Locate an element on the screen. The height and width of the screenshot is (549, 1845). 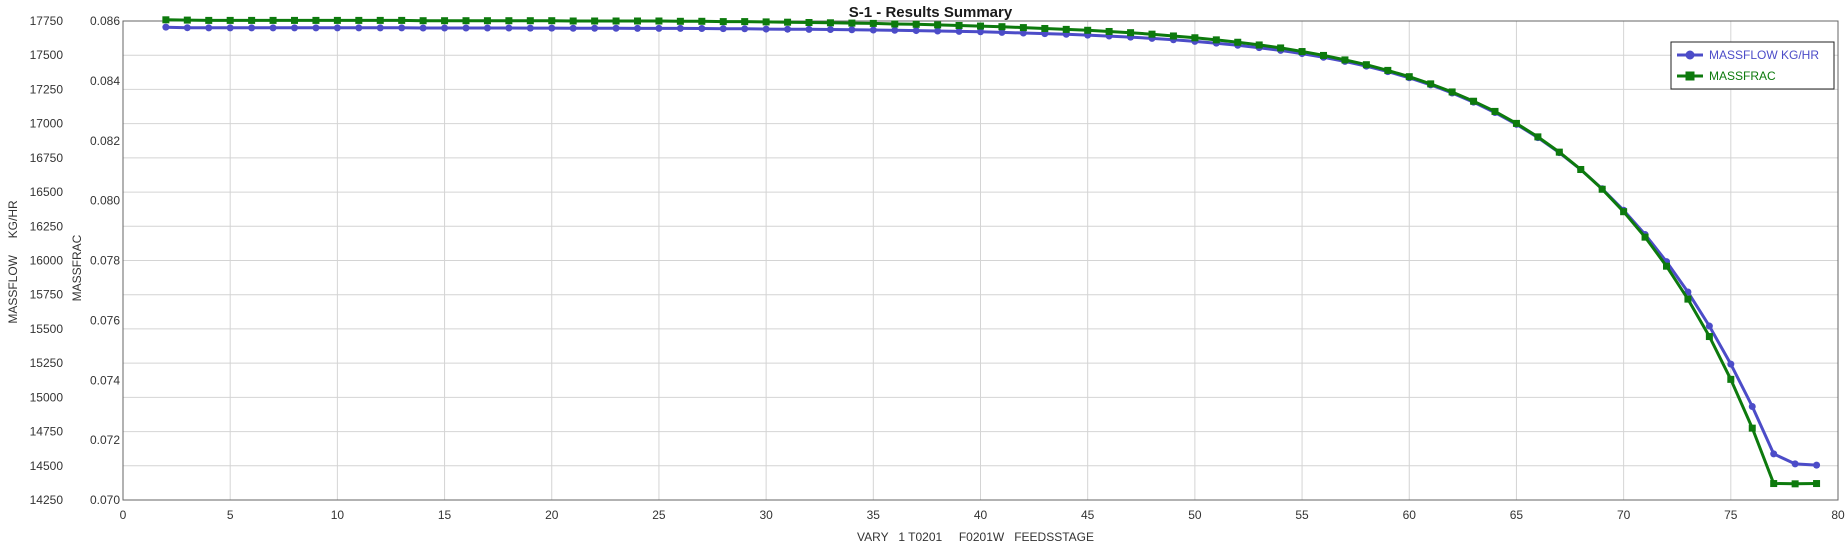
legend-item: MASSFRAC is located at coordinates (1726, 76).